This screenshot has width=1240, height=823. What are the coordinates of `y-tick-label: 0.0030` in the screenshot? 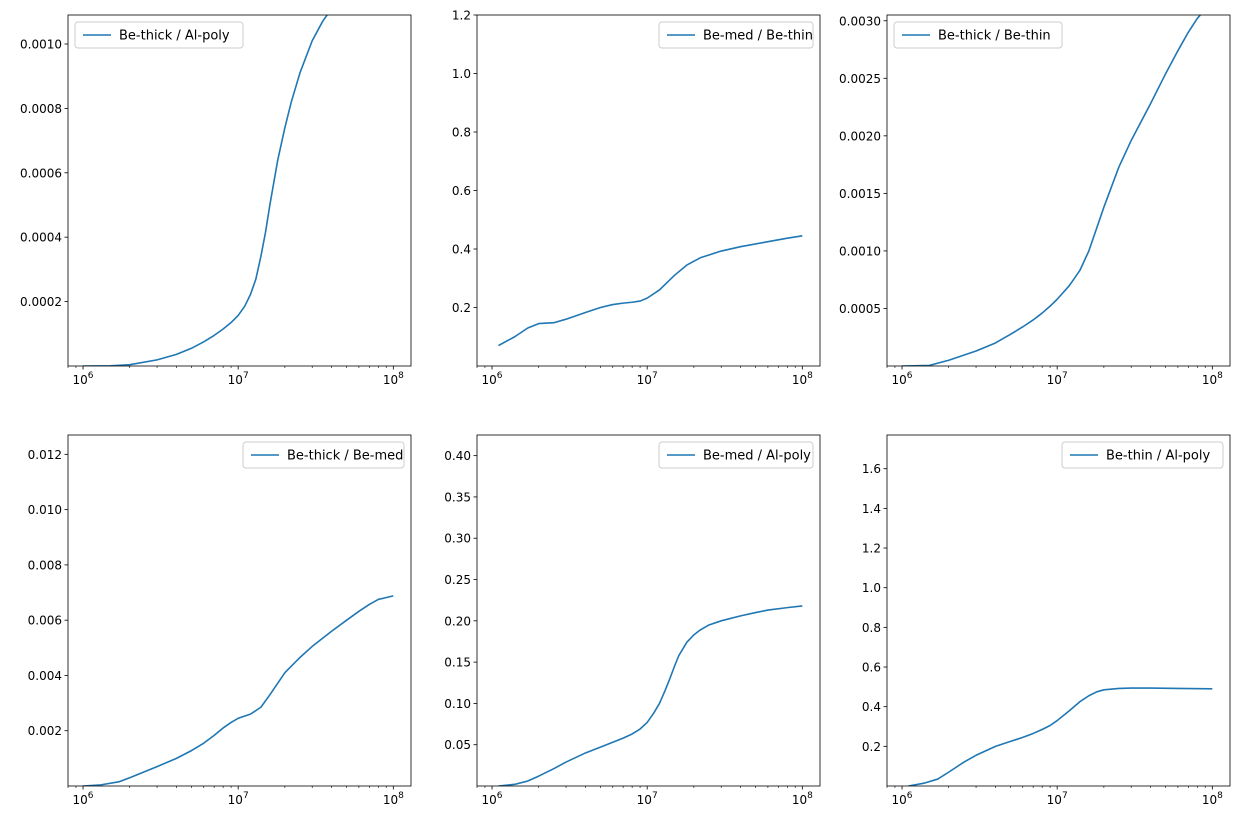 It's located at (860, 21).